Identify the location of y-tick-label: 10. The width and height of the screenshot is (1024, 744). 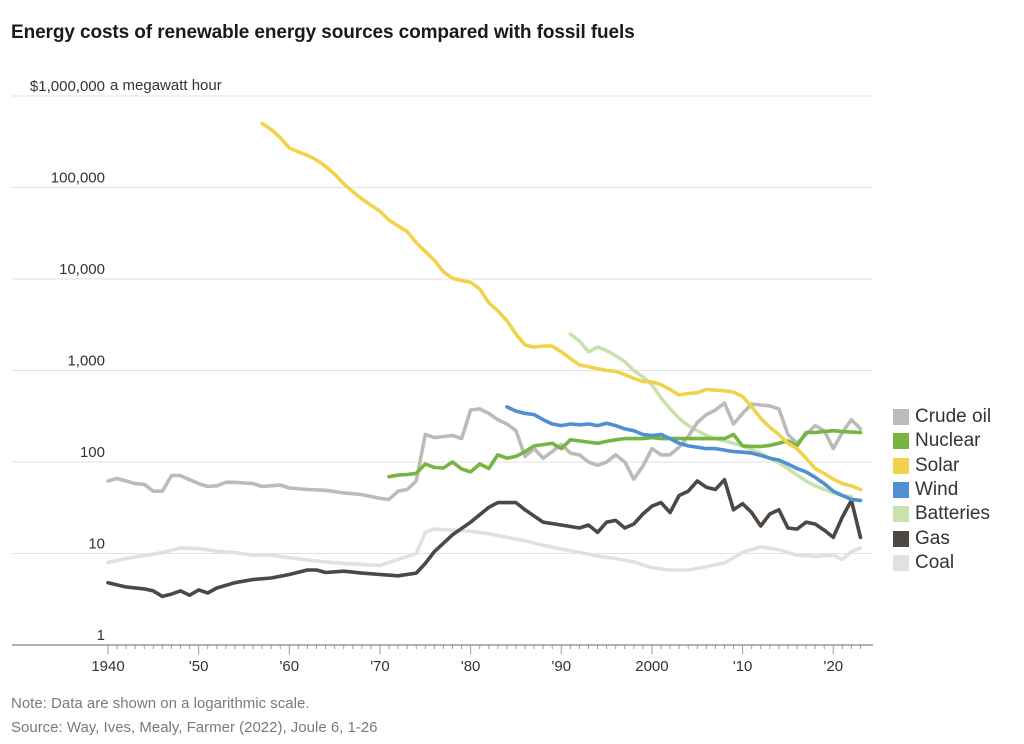
(96, 544).